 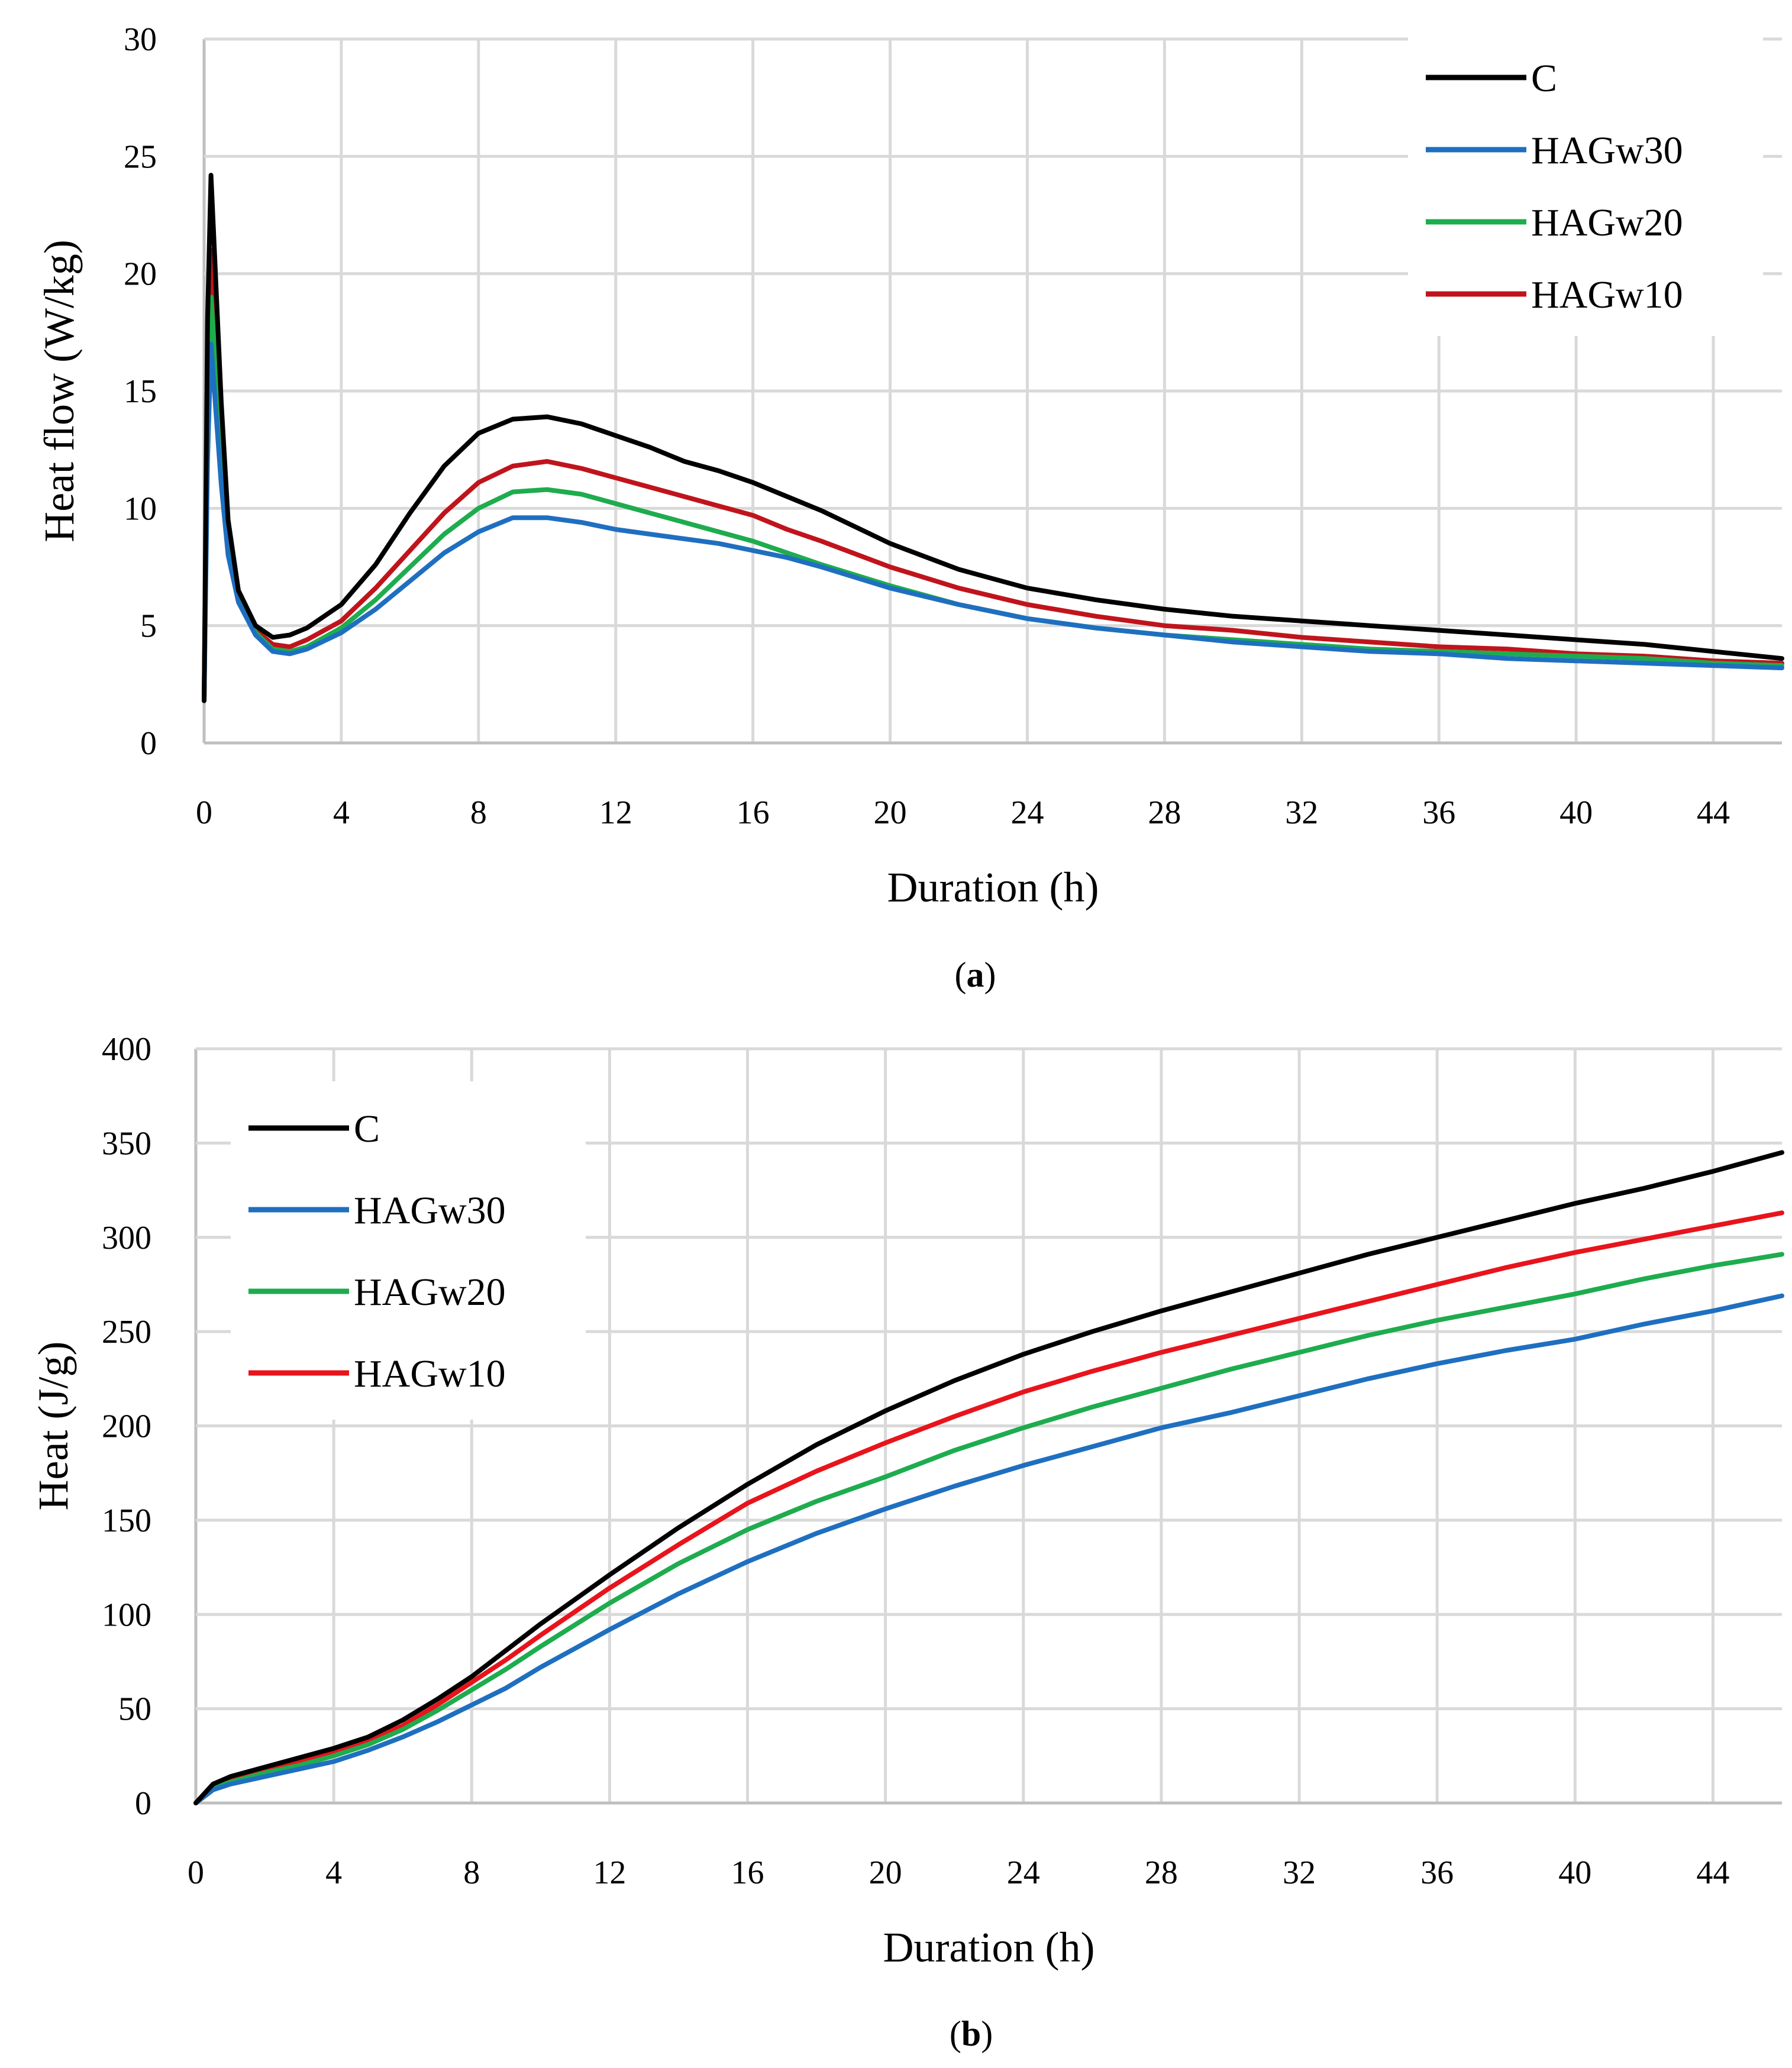 What do you see at coordinates (126, 1332) in the screenshot?
I see `y-tick-label: 250` at bounding box center [126, 1332].